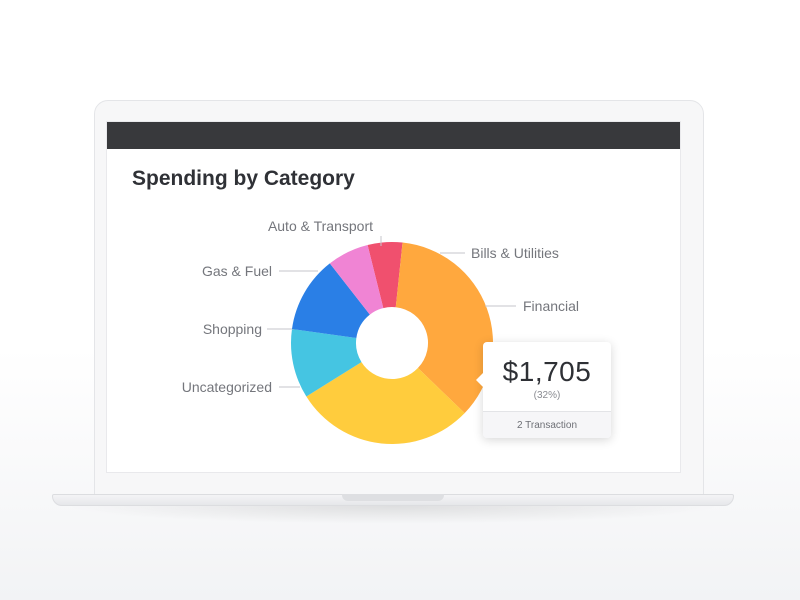  Describe the element at coordinates (393, 135) in the screenshot. I see `window-title-bar` at that location.